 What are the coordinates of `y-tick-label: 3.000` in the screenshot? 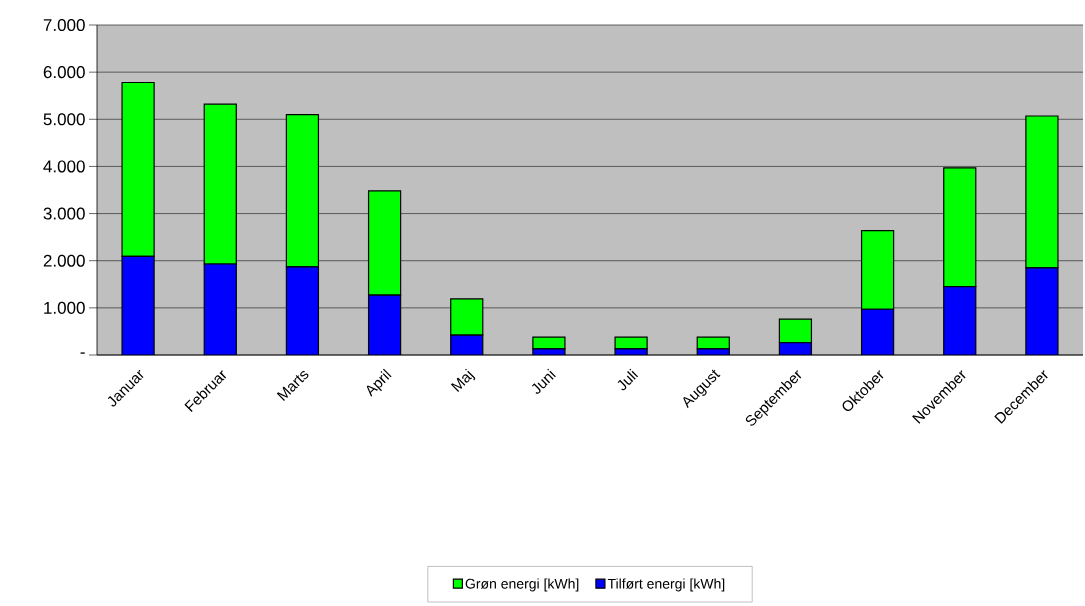 It's located at (64, 213).